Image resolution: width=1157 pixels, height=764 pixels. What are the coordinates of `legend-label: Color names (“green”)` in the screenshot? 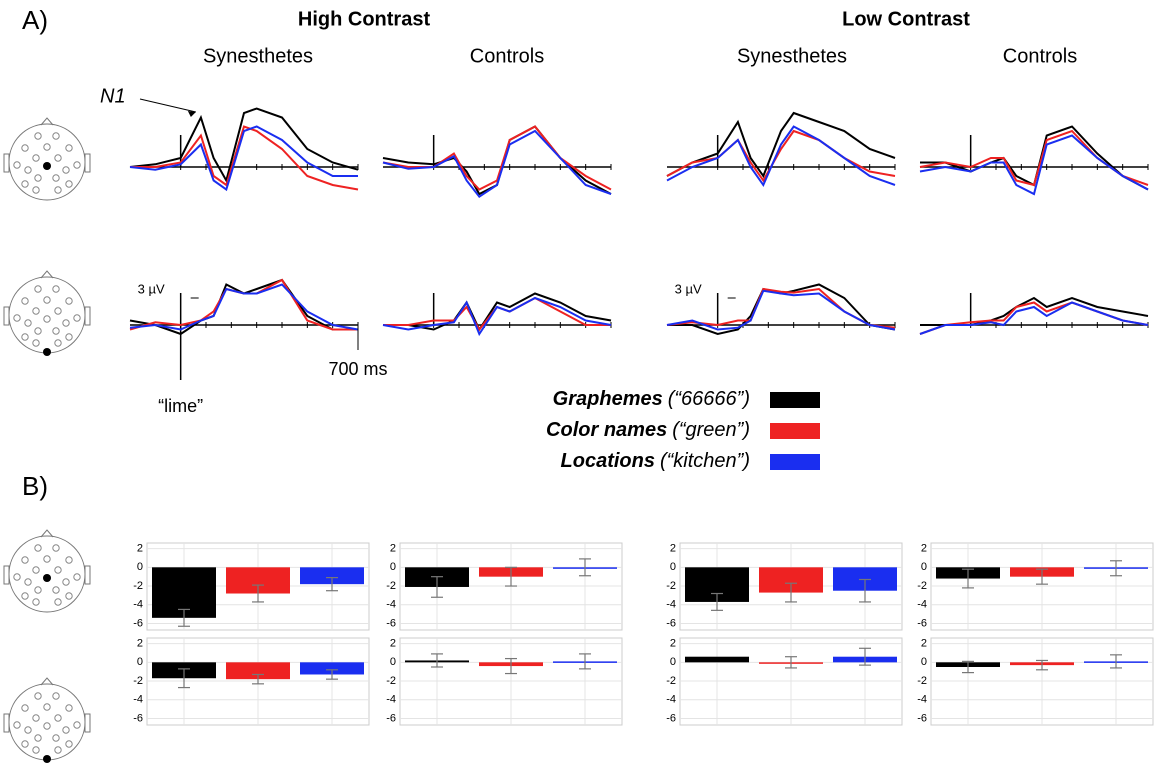 It's located at (648, 430).